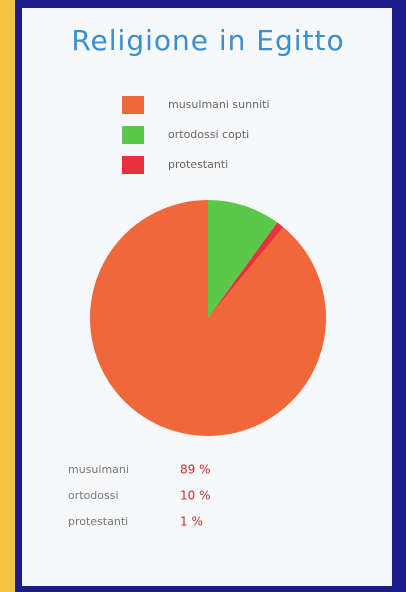 This screenshot has width=406, height=592. I want to click on side-strip, so click(7, 296).